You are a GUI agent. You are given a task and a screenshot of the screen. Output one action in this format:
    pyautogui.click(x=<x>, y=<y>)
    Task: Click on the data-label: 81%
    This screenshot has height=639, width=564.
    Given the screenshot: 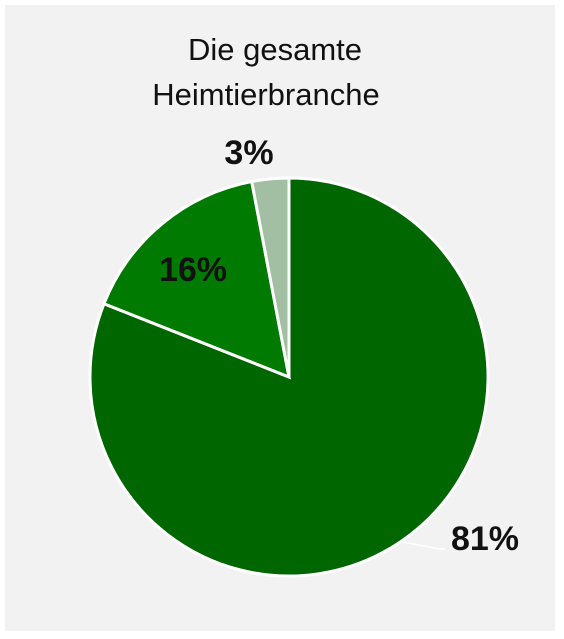 What is the action you would take?
    pyautogui.click(x=485, y=539)
    